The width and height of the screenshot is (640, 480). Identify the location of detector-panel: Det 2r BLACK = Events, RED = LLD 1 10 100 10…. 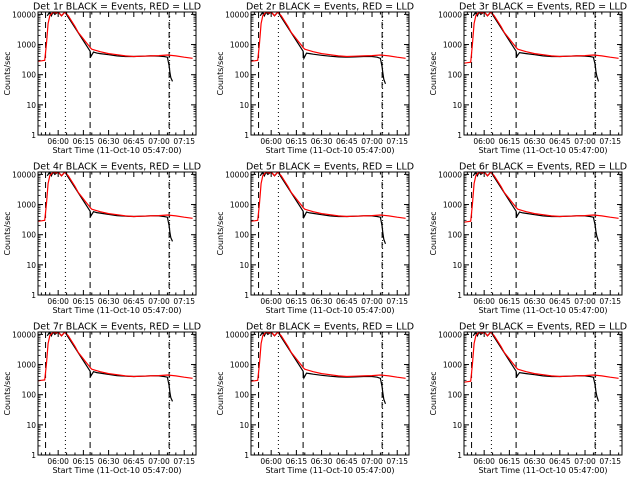
(319, 80).